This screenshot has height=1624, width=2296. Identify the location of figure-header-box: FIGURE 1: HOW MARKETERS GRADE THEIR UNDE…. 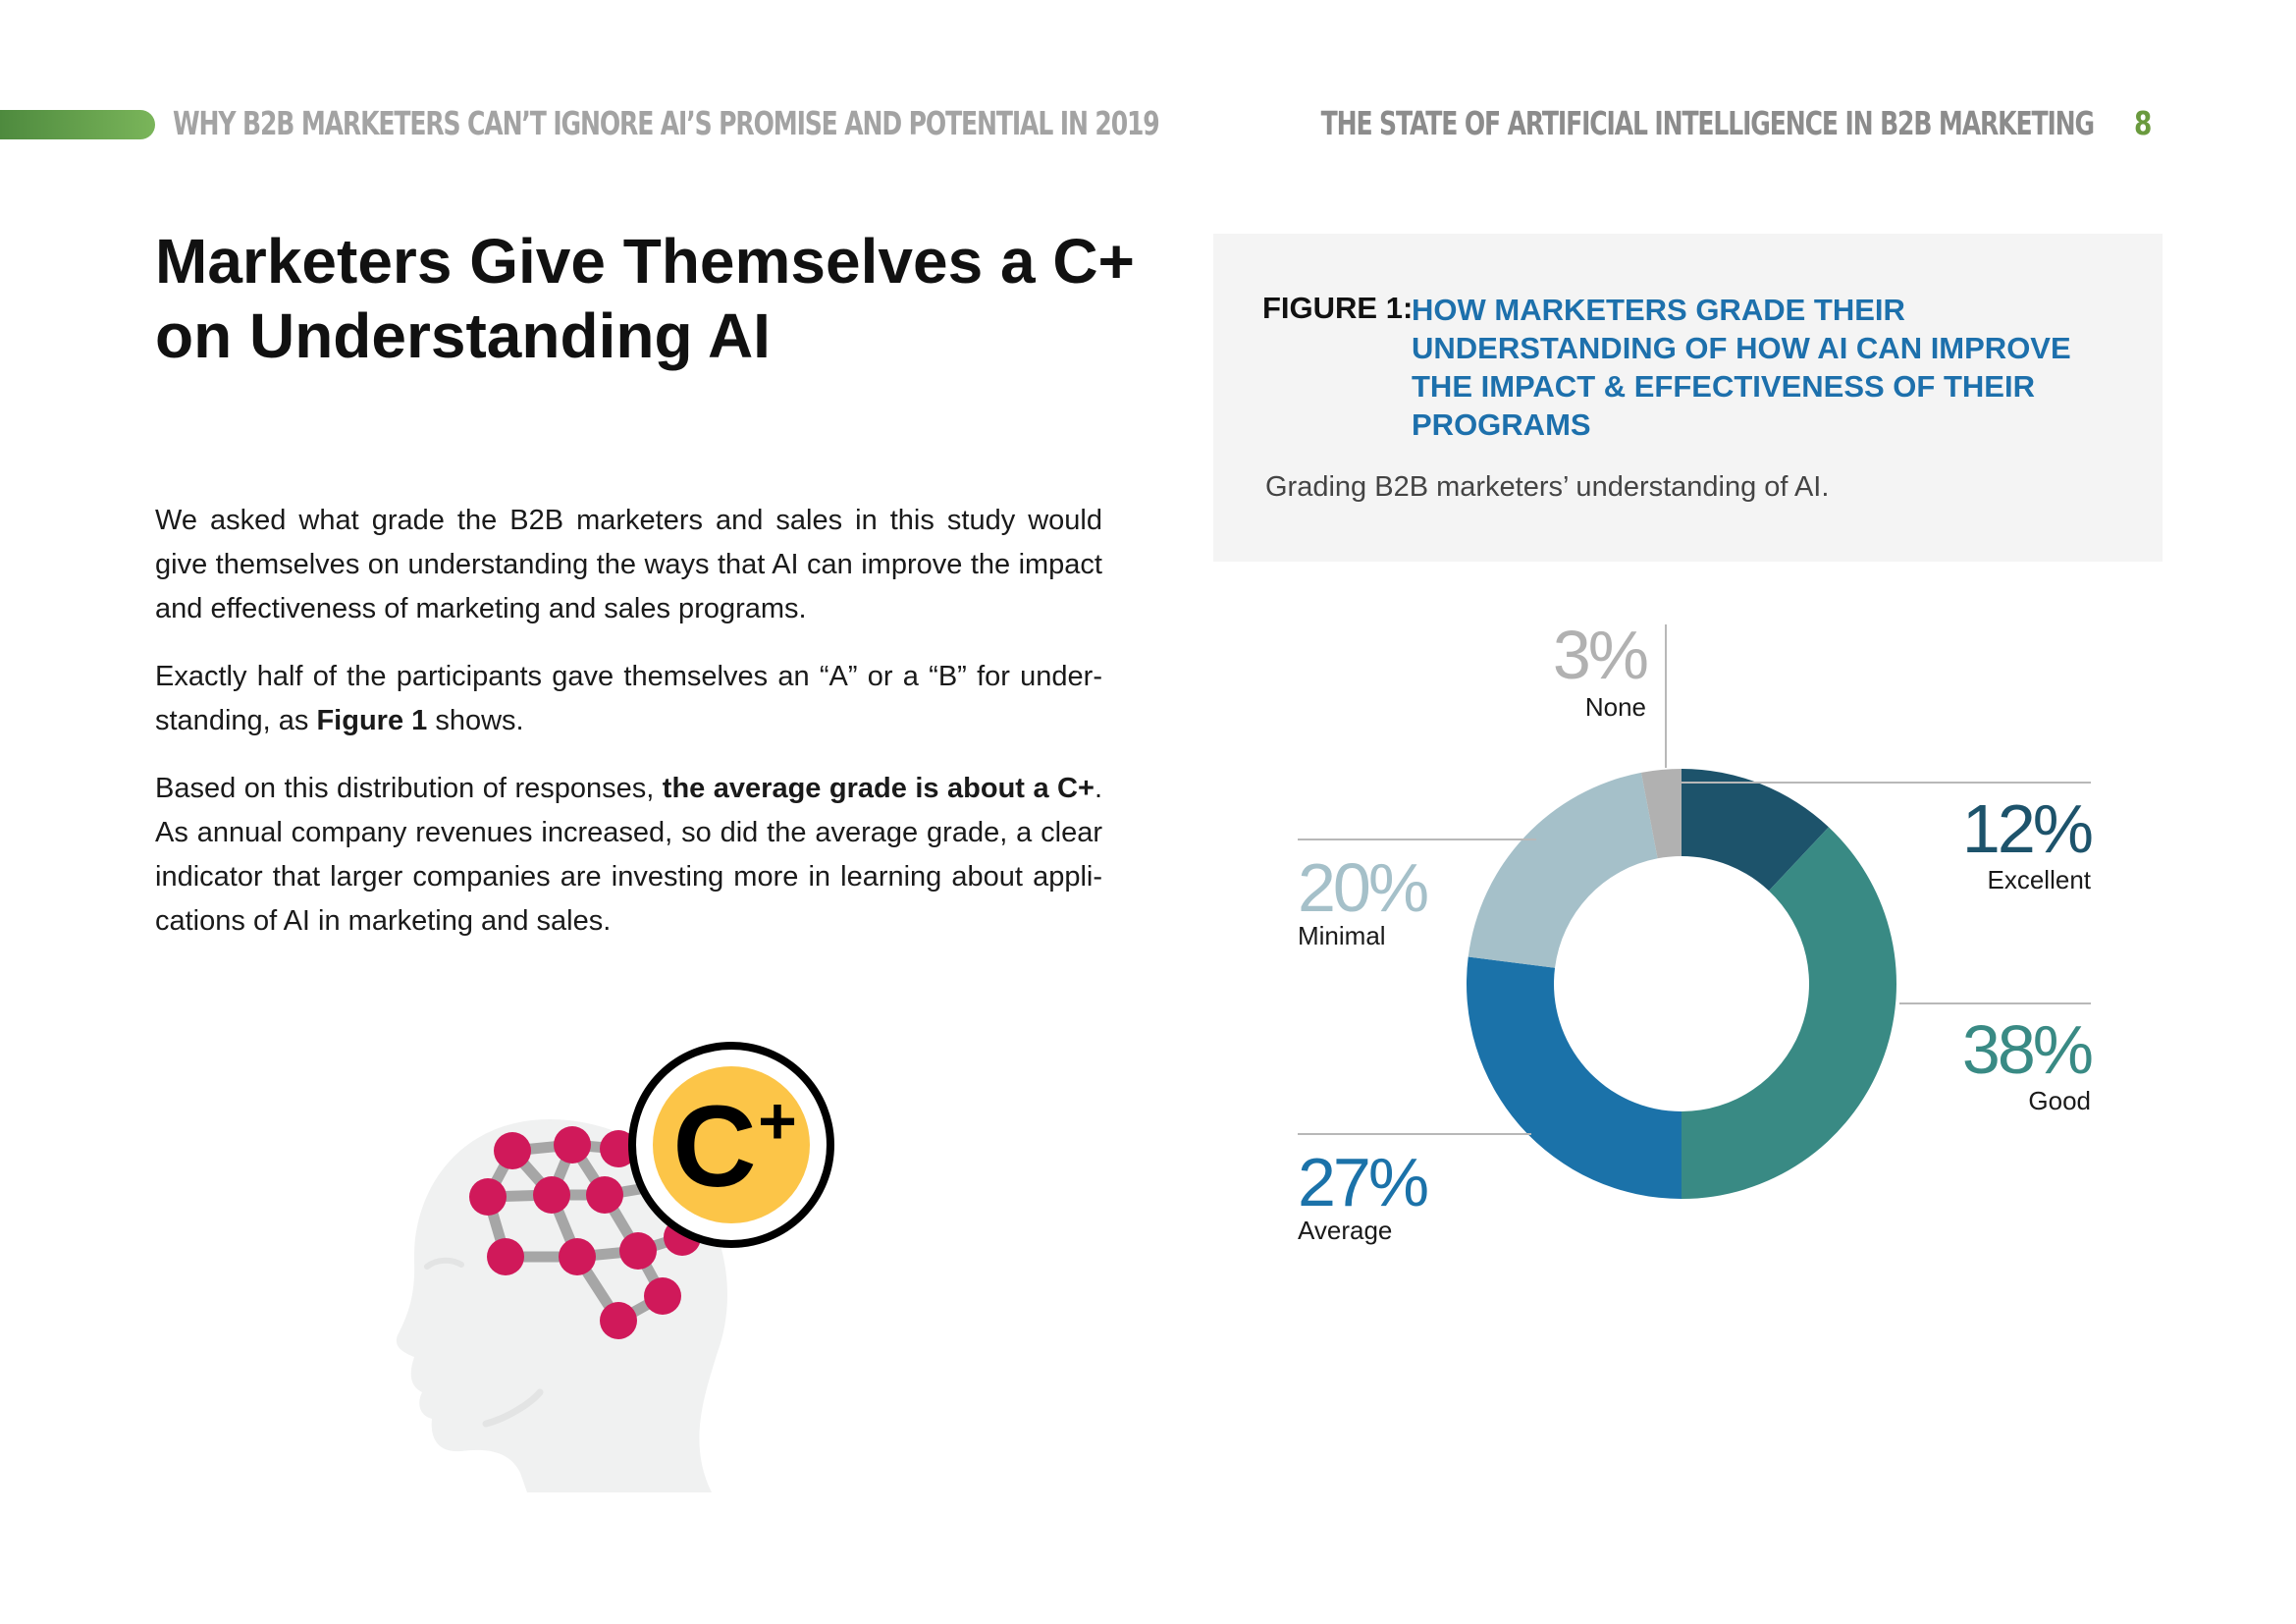
(1688, 398).